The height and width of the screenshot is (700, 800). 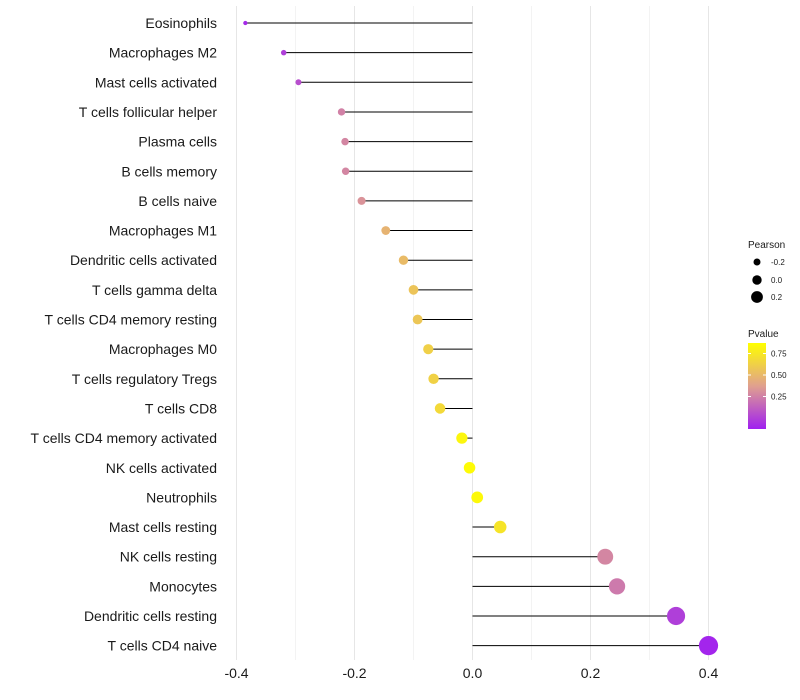 I want to click on x-tick-label: 0.2, so click(x=591, y=673).